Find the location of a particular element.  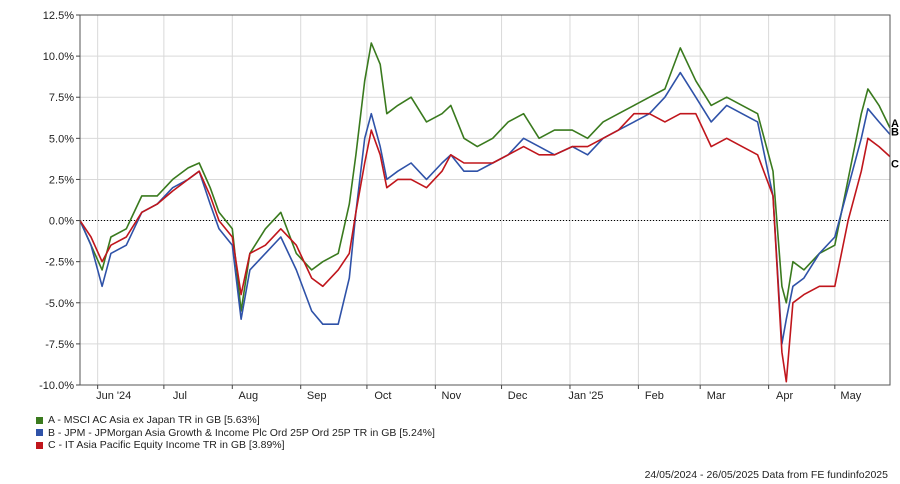

series-end-label-a: A is located at coordinates (895, 124).